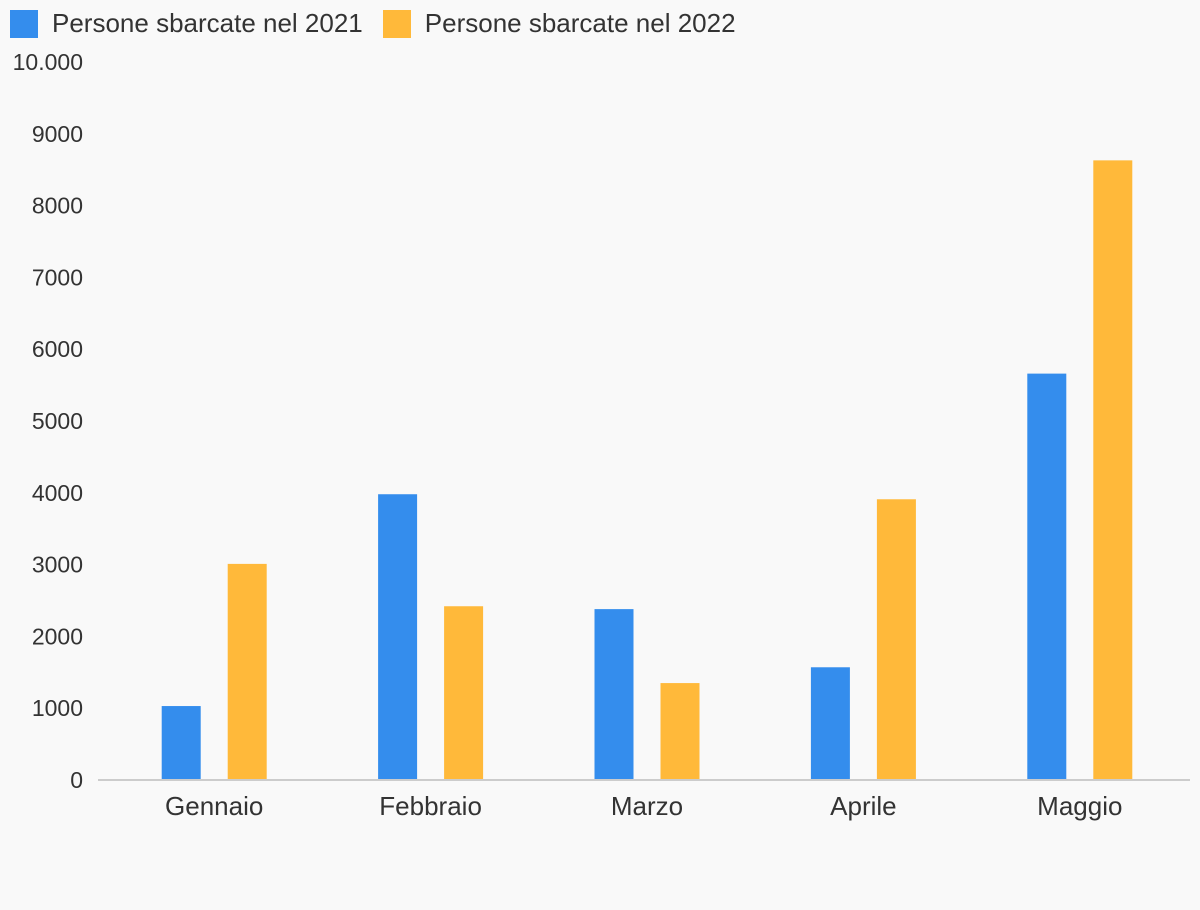 The width and height of the screenshot is (1200, 910). Describe the element at coordinates (680, 731) in the screenshot. I see `bar-2022-marzo` at that location.